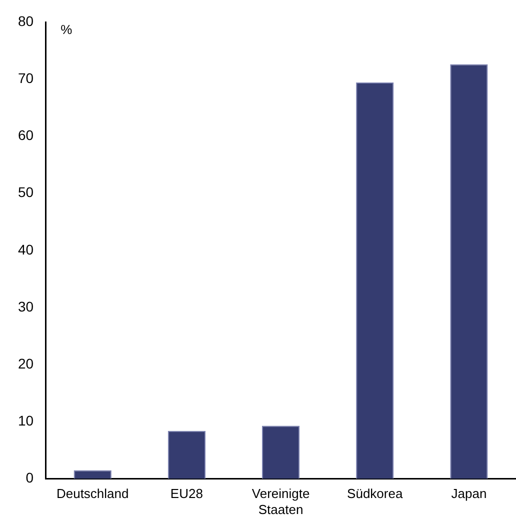 Image resolution: width=516 pixels, height=530 pixels. Describe the element at coordinates (26, 249) in the screenshot. I see `y-tick-label: 40` at that location.